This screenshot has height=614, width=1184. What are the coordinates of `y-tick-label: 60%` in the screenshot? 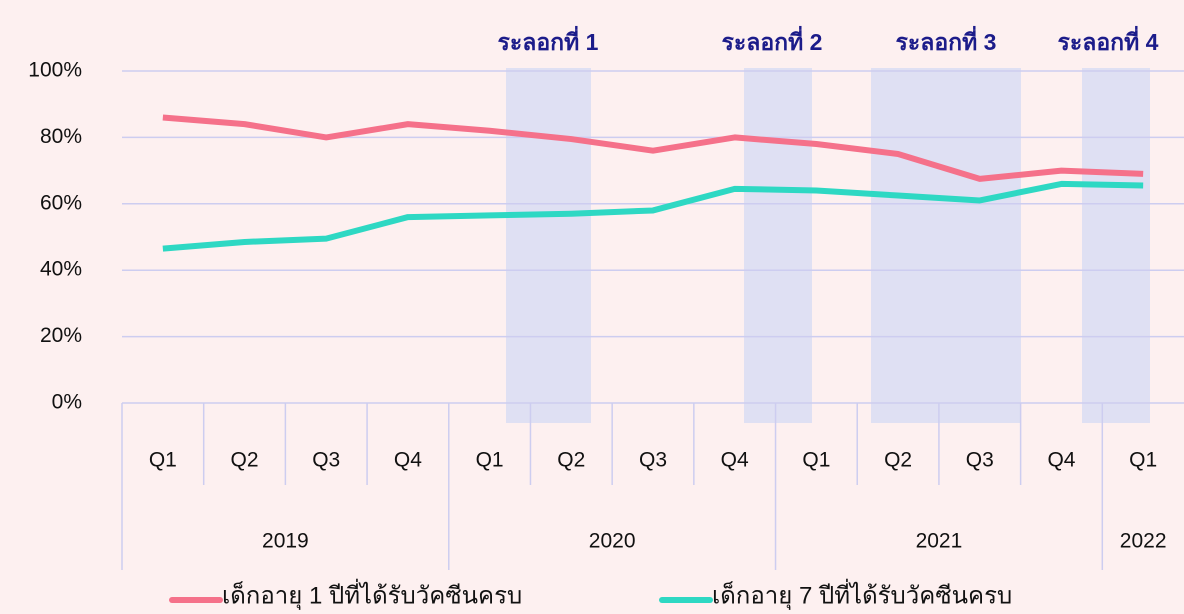 It's located at (61, 202).